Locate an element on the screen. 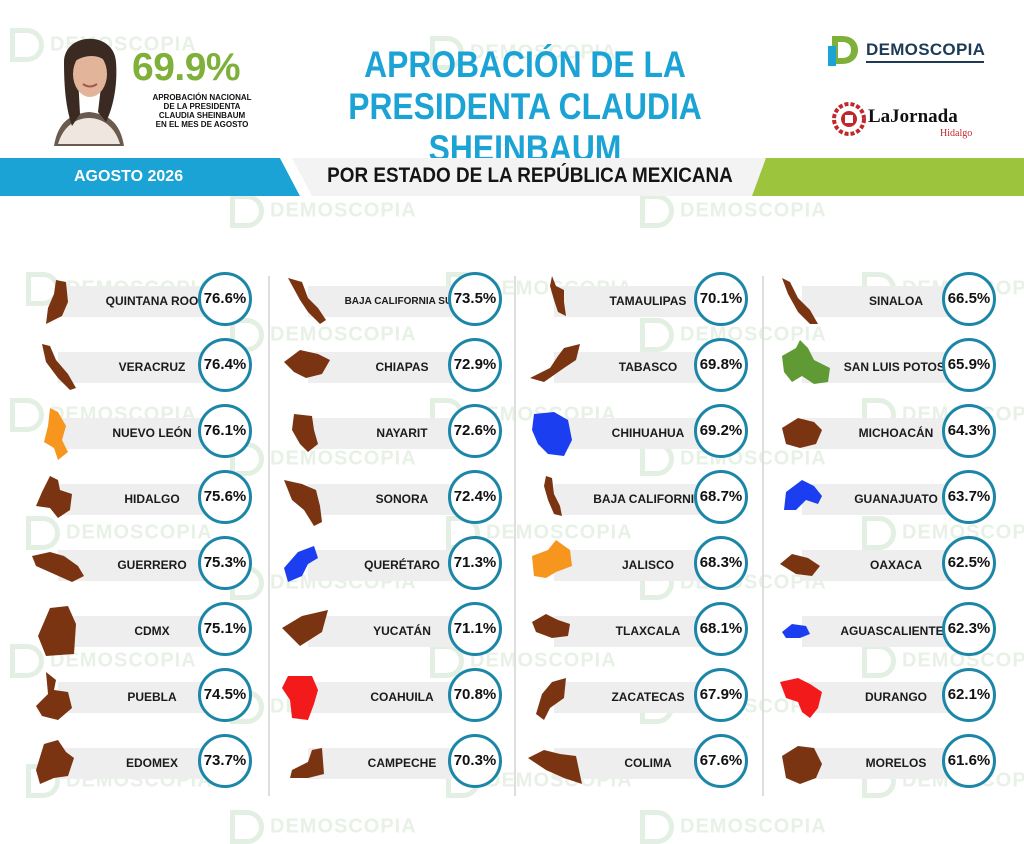  state-row: CAMPECHE 70.3% is located at coordinates (393, 764).